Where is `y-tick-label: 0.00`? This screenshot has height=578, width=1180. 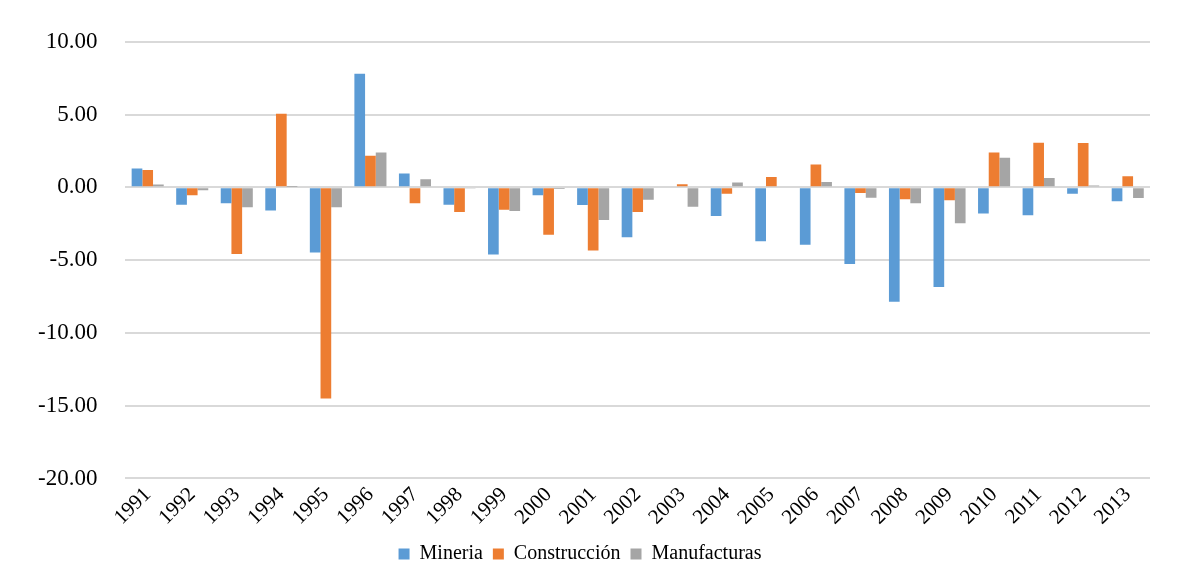
y-tick-label: 0.00 is located at coordinates (77, 186).